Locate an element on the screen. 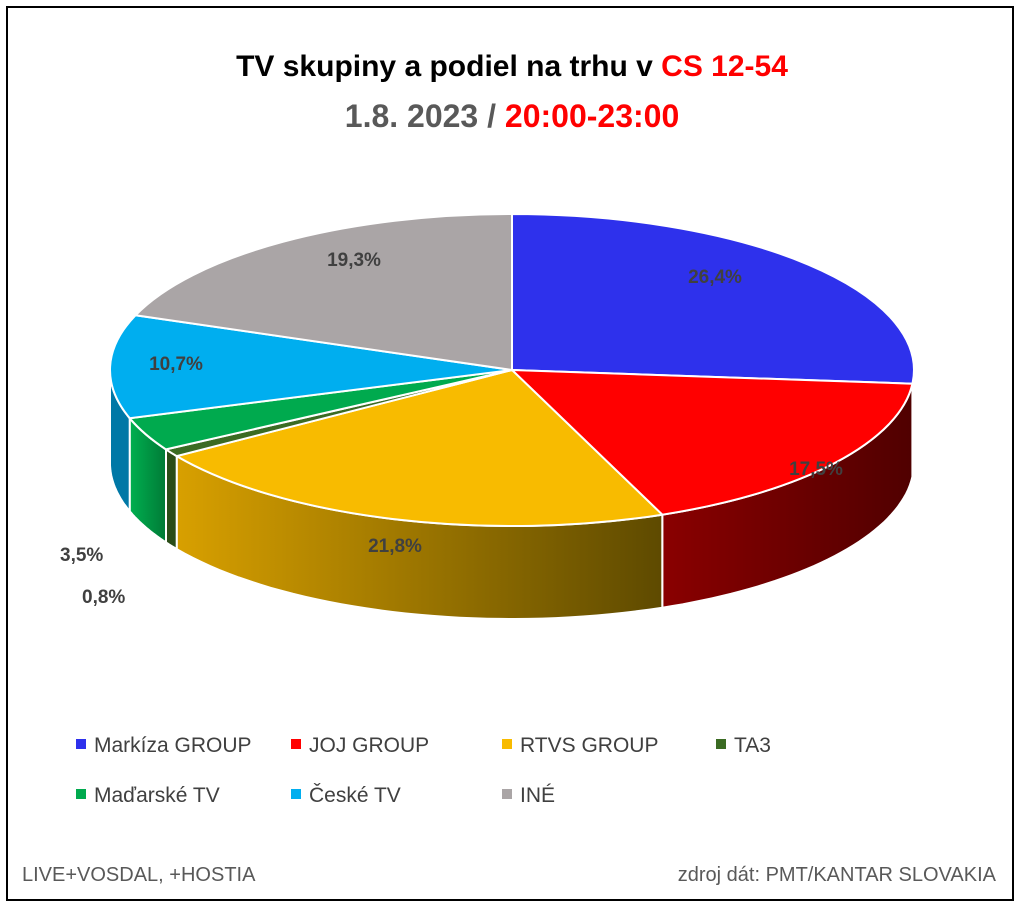  chart-title: TV skupiny a podiel na trhu v CS 12-54 is located at coordinates (512, 66).